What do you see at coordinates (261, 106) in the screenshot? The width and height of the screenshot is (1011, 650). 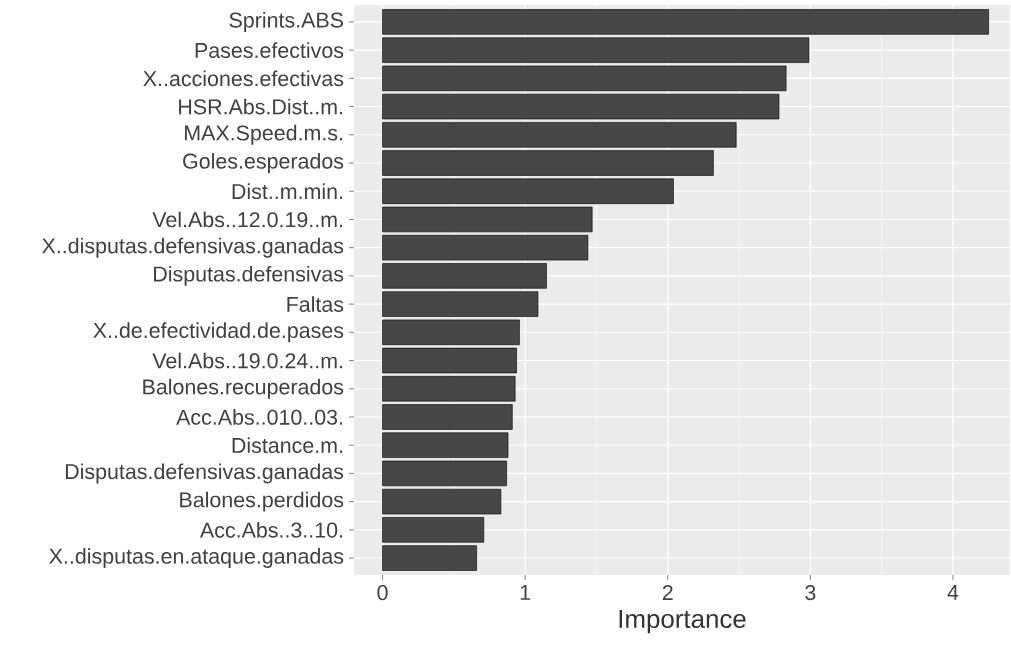 I see `y-tick-label: HSR.Abs.Dist..m.` at bounding box center [261, 106].